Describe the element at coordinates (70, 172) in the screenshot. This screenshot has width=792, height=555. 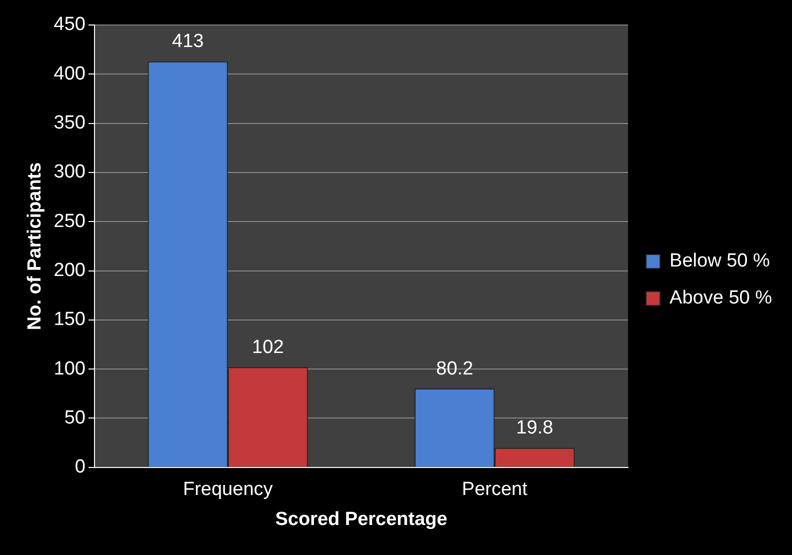
I see `y-tick-label: 300` at that location.